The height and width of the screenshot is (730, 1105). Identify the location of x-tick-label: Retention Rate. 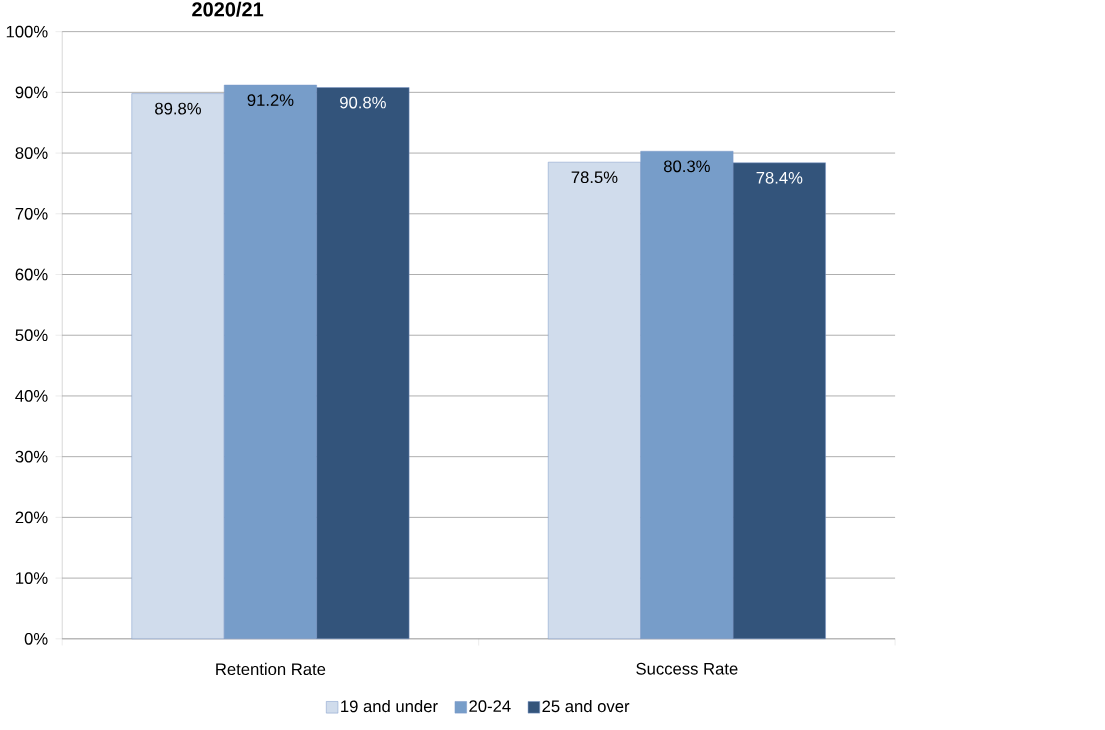
(271, 668).